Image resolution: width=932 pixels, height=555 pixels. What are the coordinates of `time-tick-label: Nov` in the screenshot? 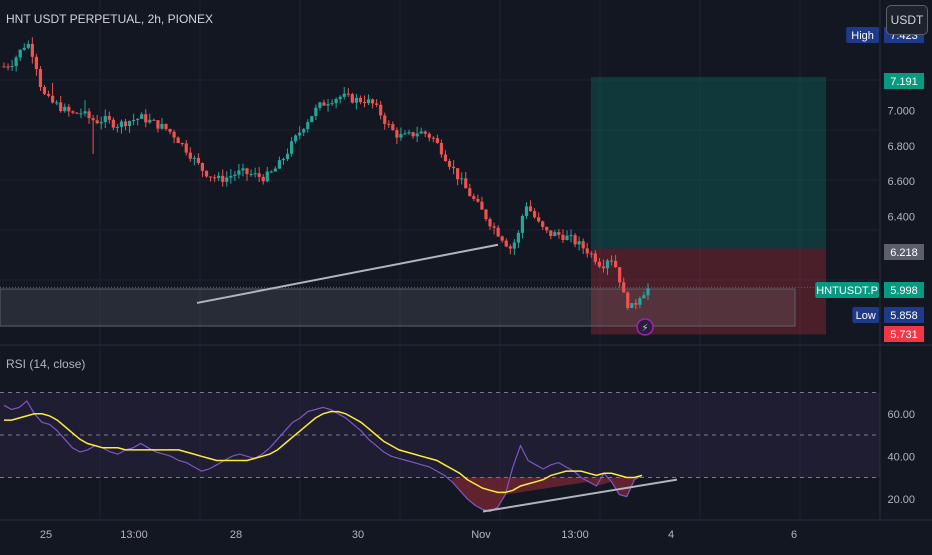 It's located at (481, 535).